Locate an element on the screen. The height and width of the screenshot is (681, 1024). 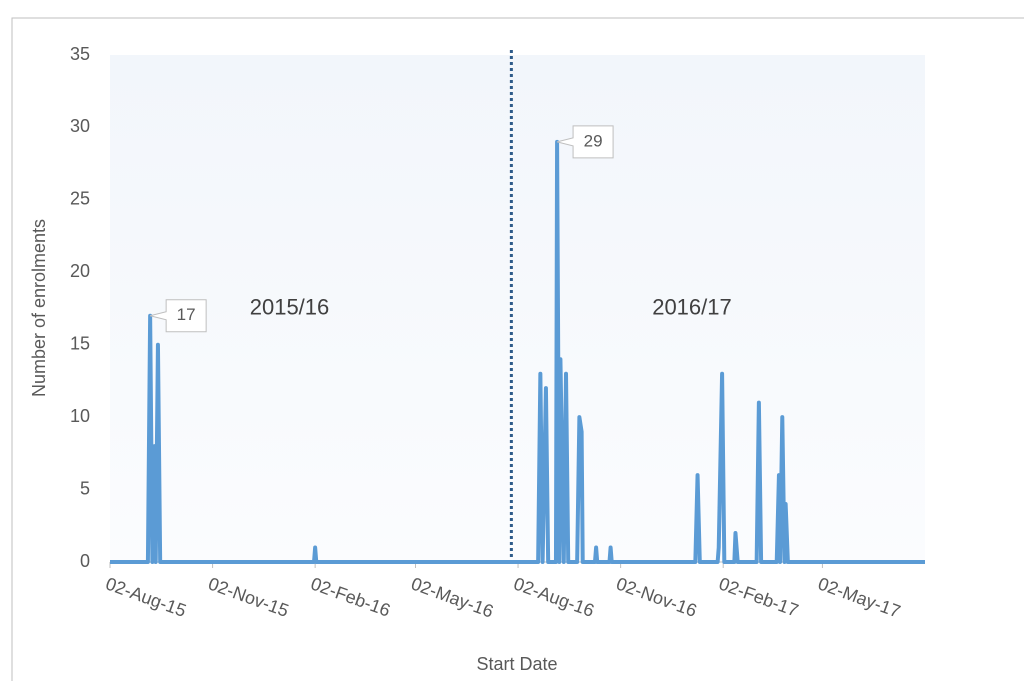
annotation: 2016/17 is located at coordinates (692, 306).